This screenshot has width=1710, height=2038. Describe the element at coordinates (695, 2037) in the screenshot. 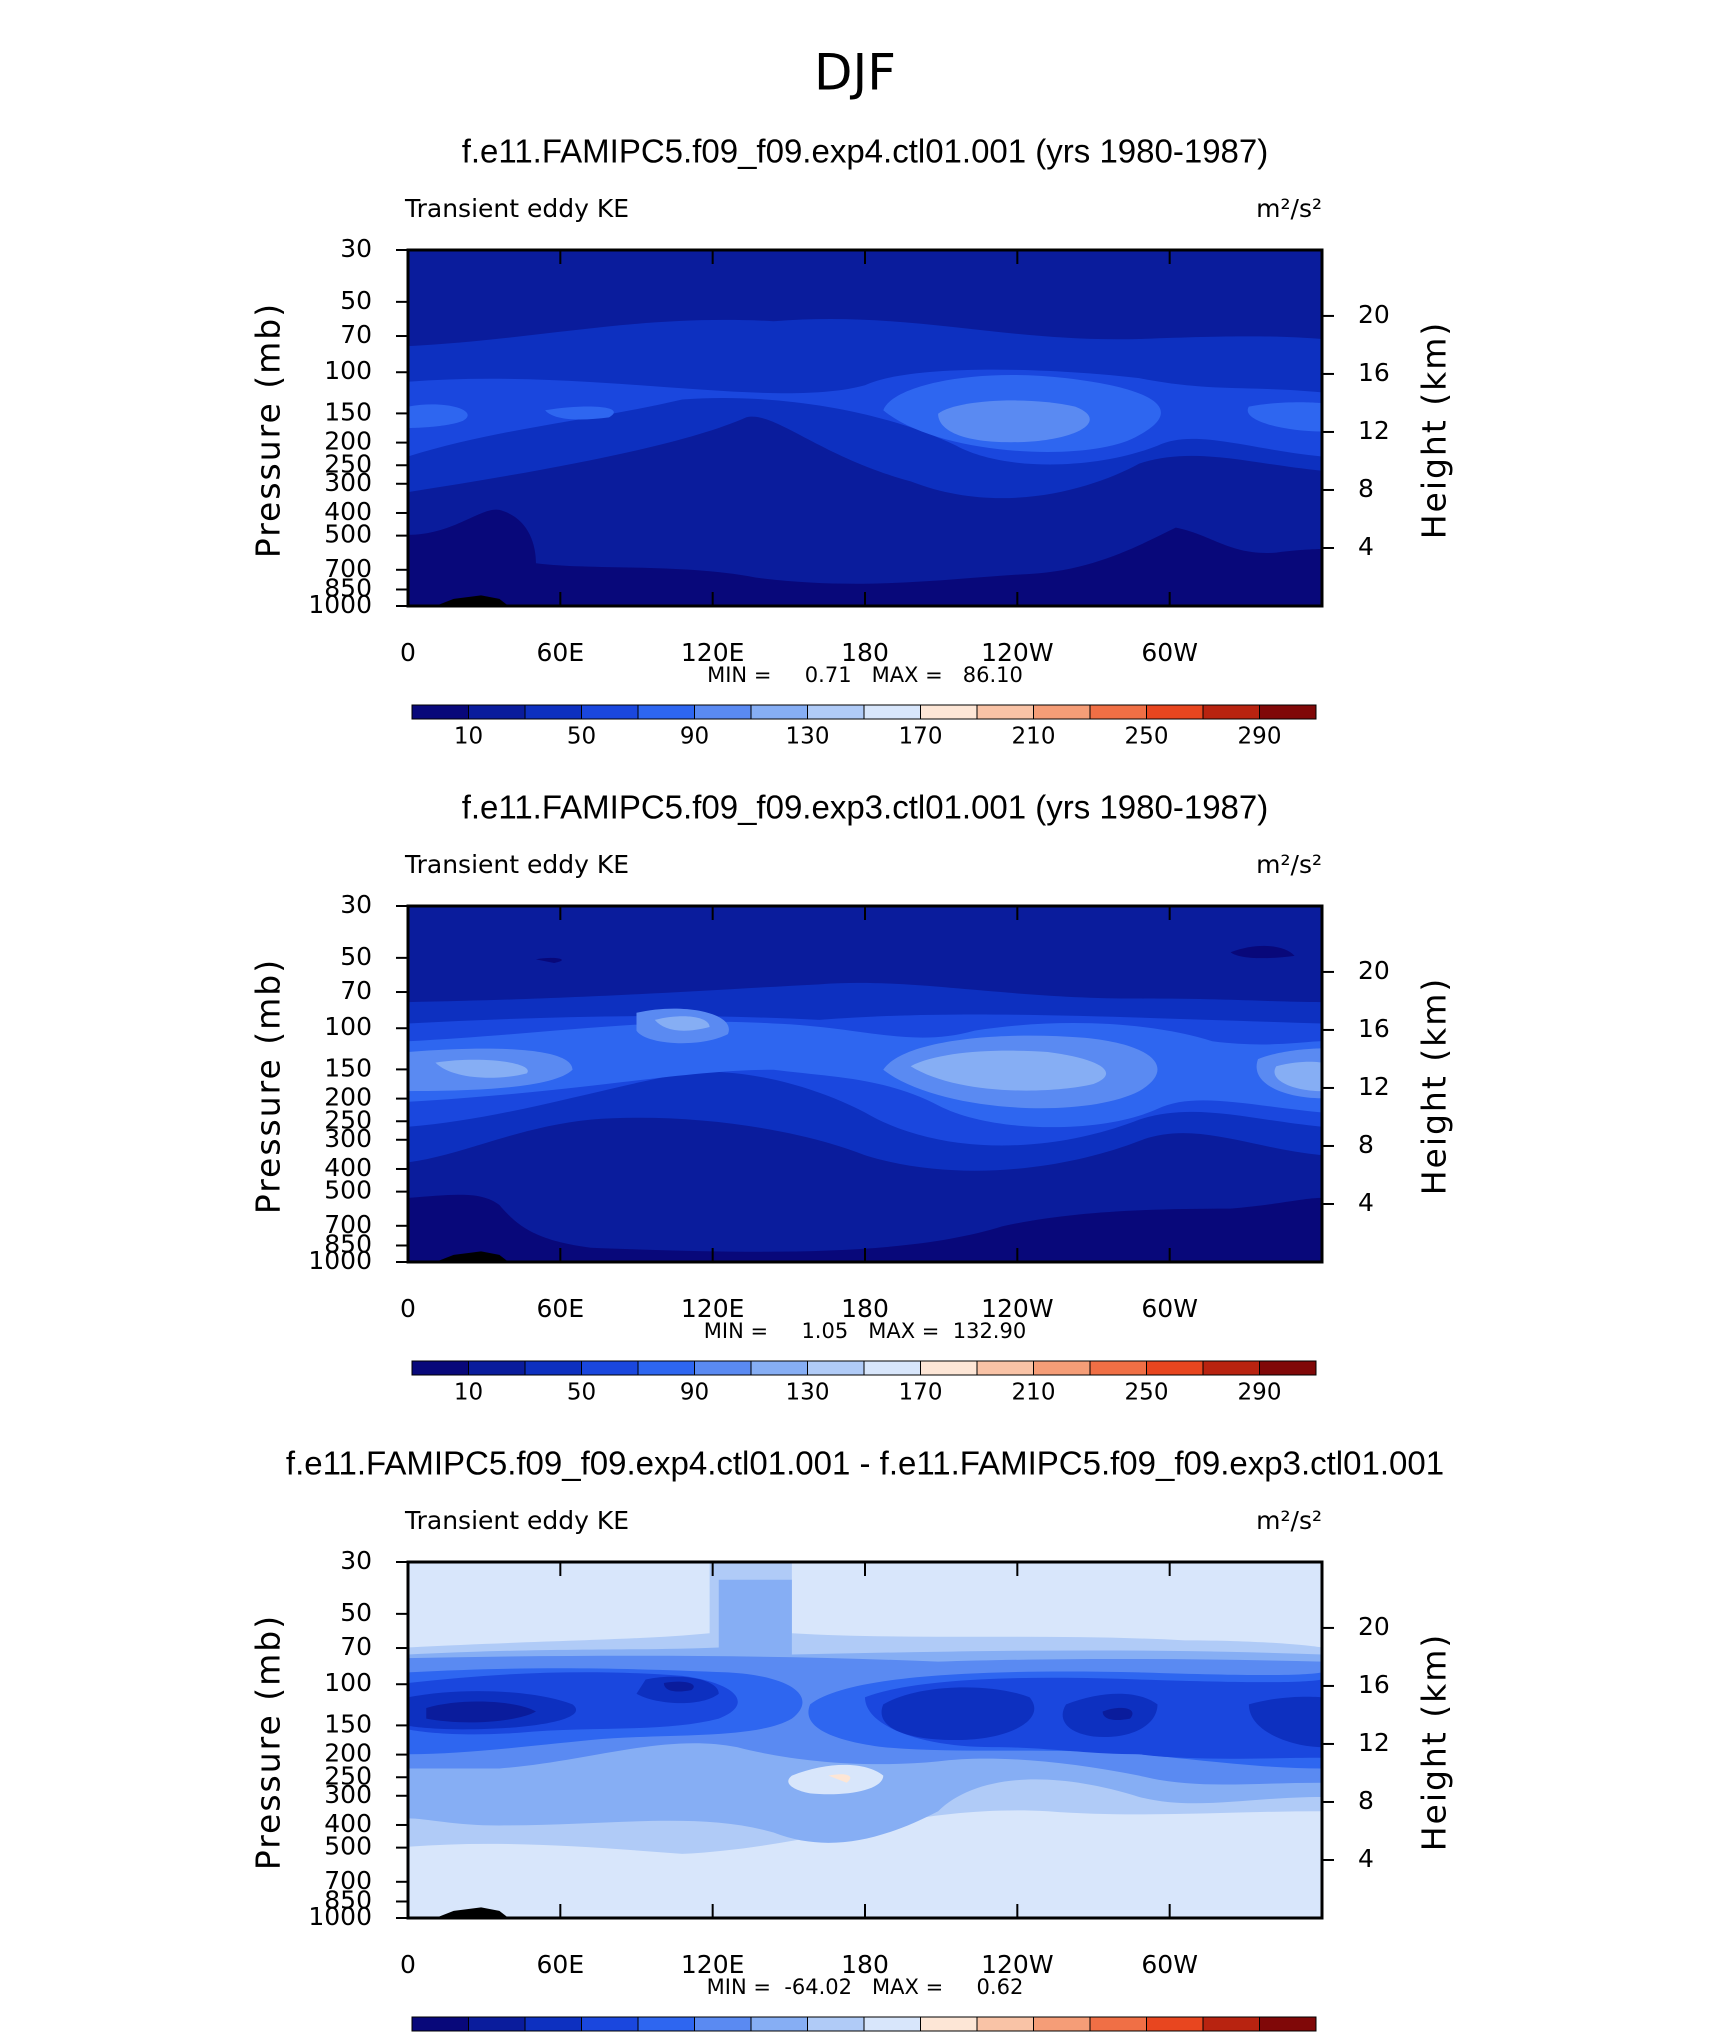

I see `colorbar-label: -15` at that location.